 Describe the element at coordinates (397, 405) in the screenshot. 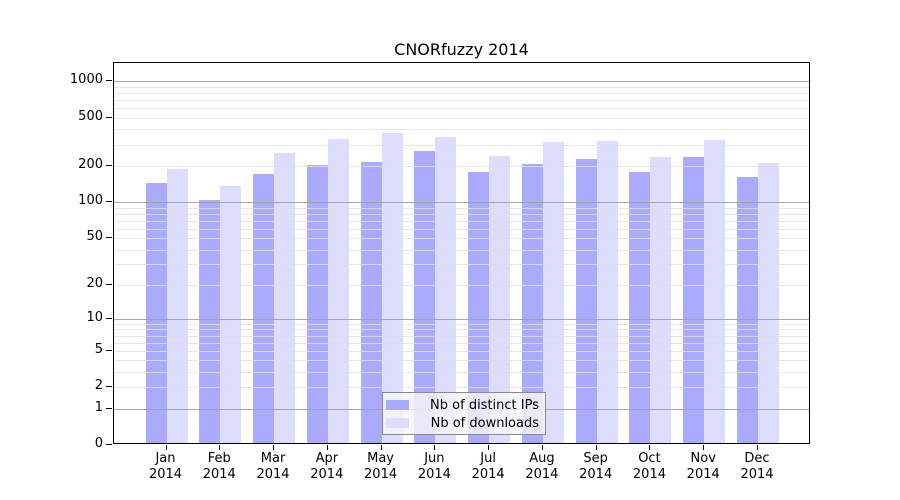

I see `legend-swatch-distinct-ips` at that location.